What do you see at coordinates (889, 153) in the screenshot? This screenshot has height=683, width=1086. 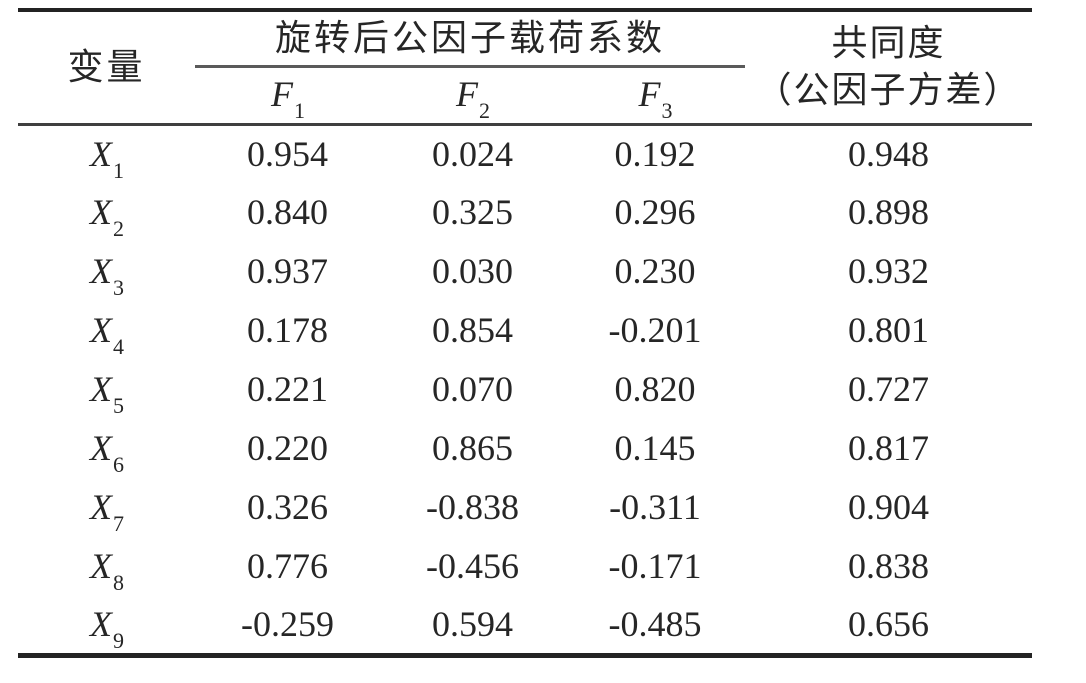 I see `communality-cell: 0.948` at bounding box center [889, 153].